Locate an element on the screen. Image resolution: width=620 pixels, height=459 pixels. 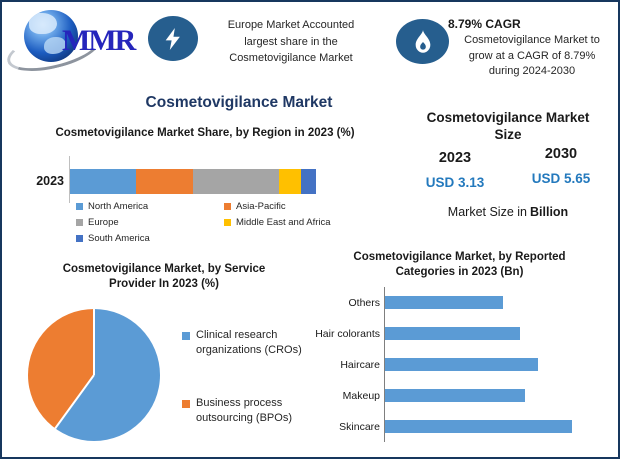
region-legend-item: Europe is located at coordinates (150, 222).